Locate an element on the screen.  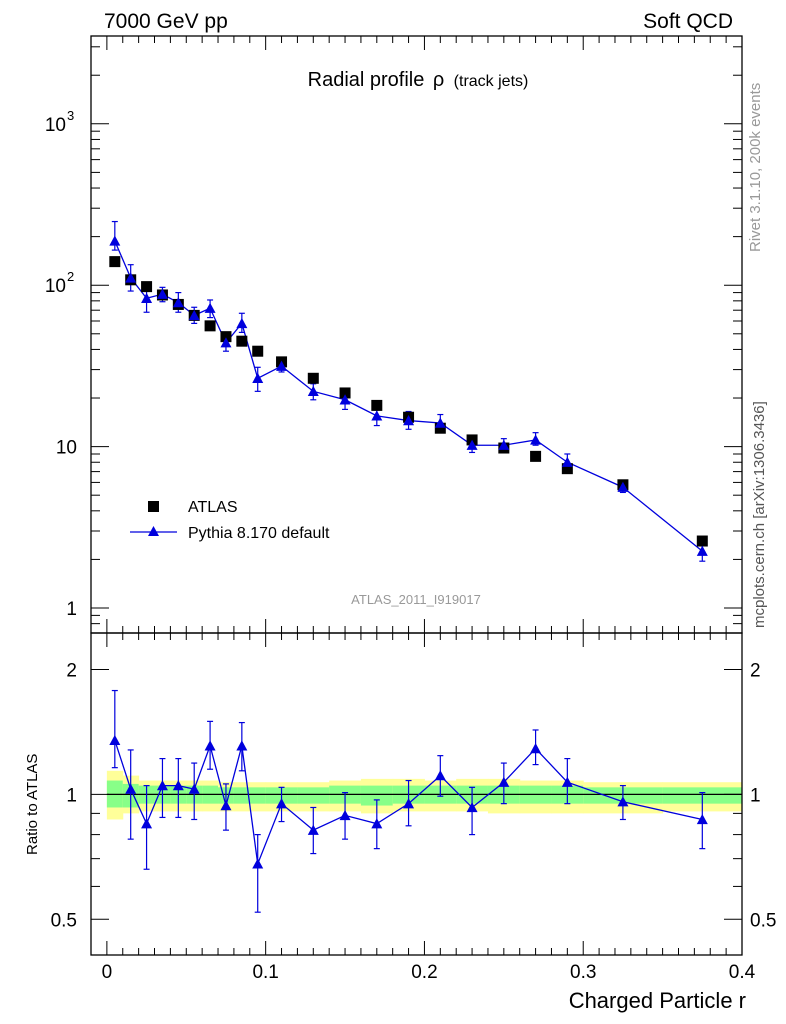
legend-label-atlas: ATLAS is located at coordinates (213, 507).